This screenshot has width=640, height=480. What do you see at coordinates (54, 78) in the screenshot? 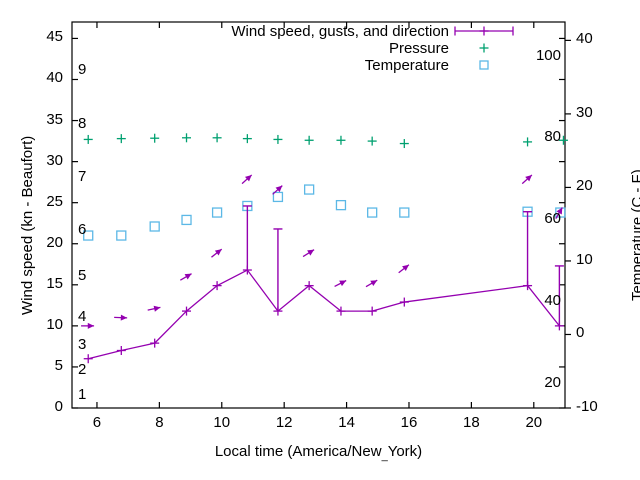
I see `y-tick-label: 40` at bounding box center [54, 78].